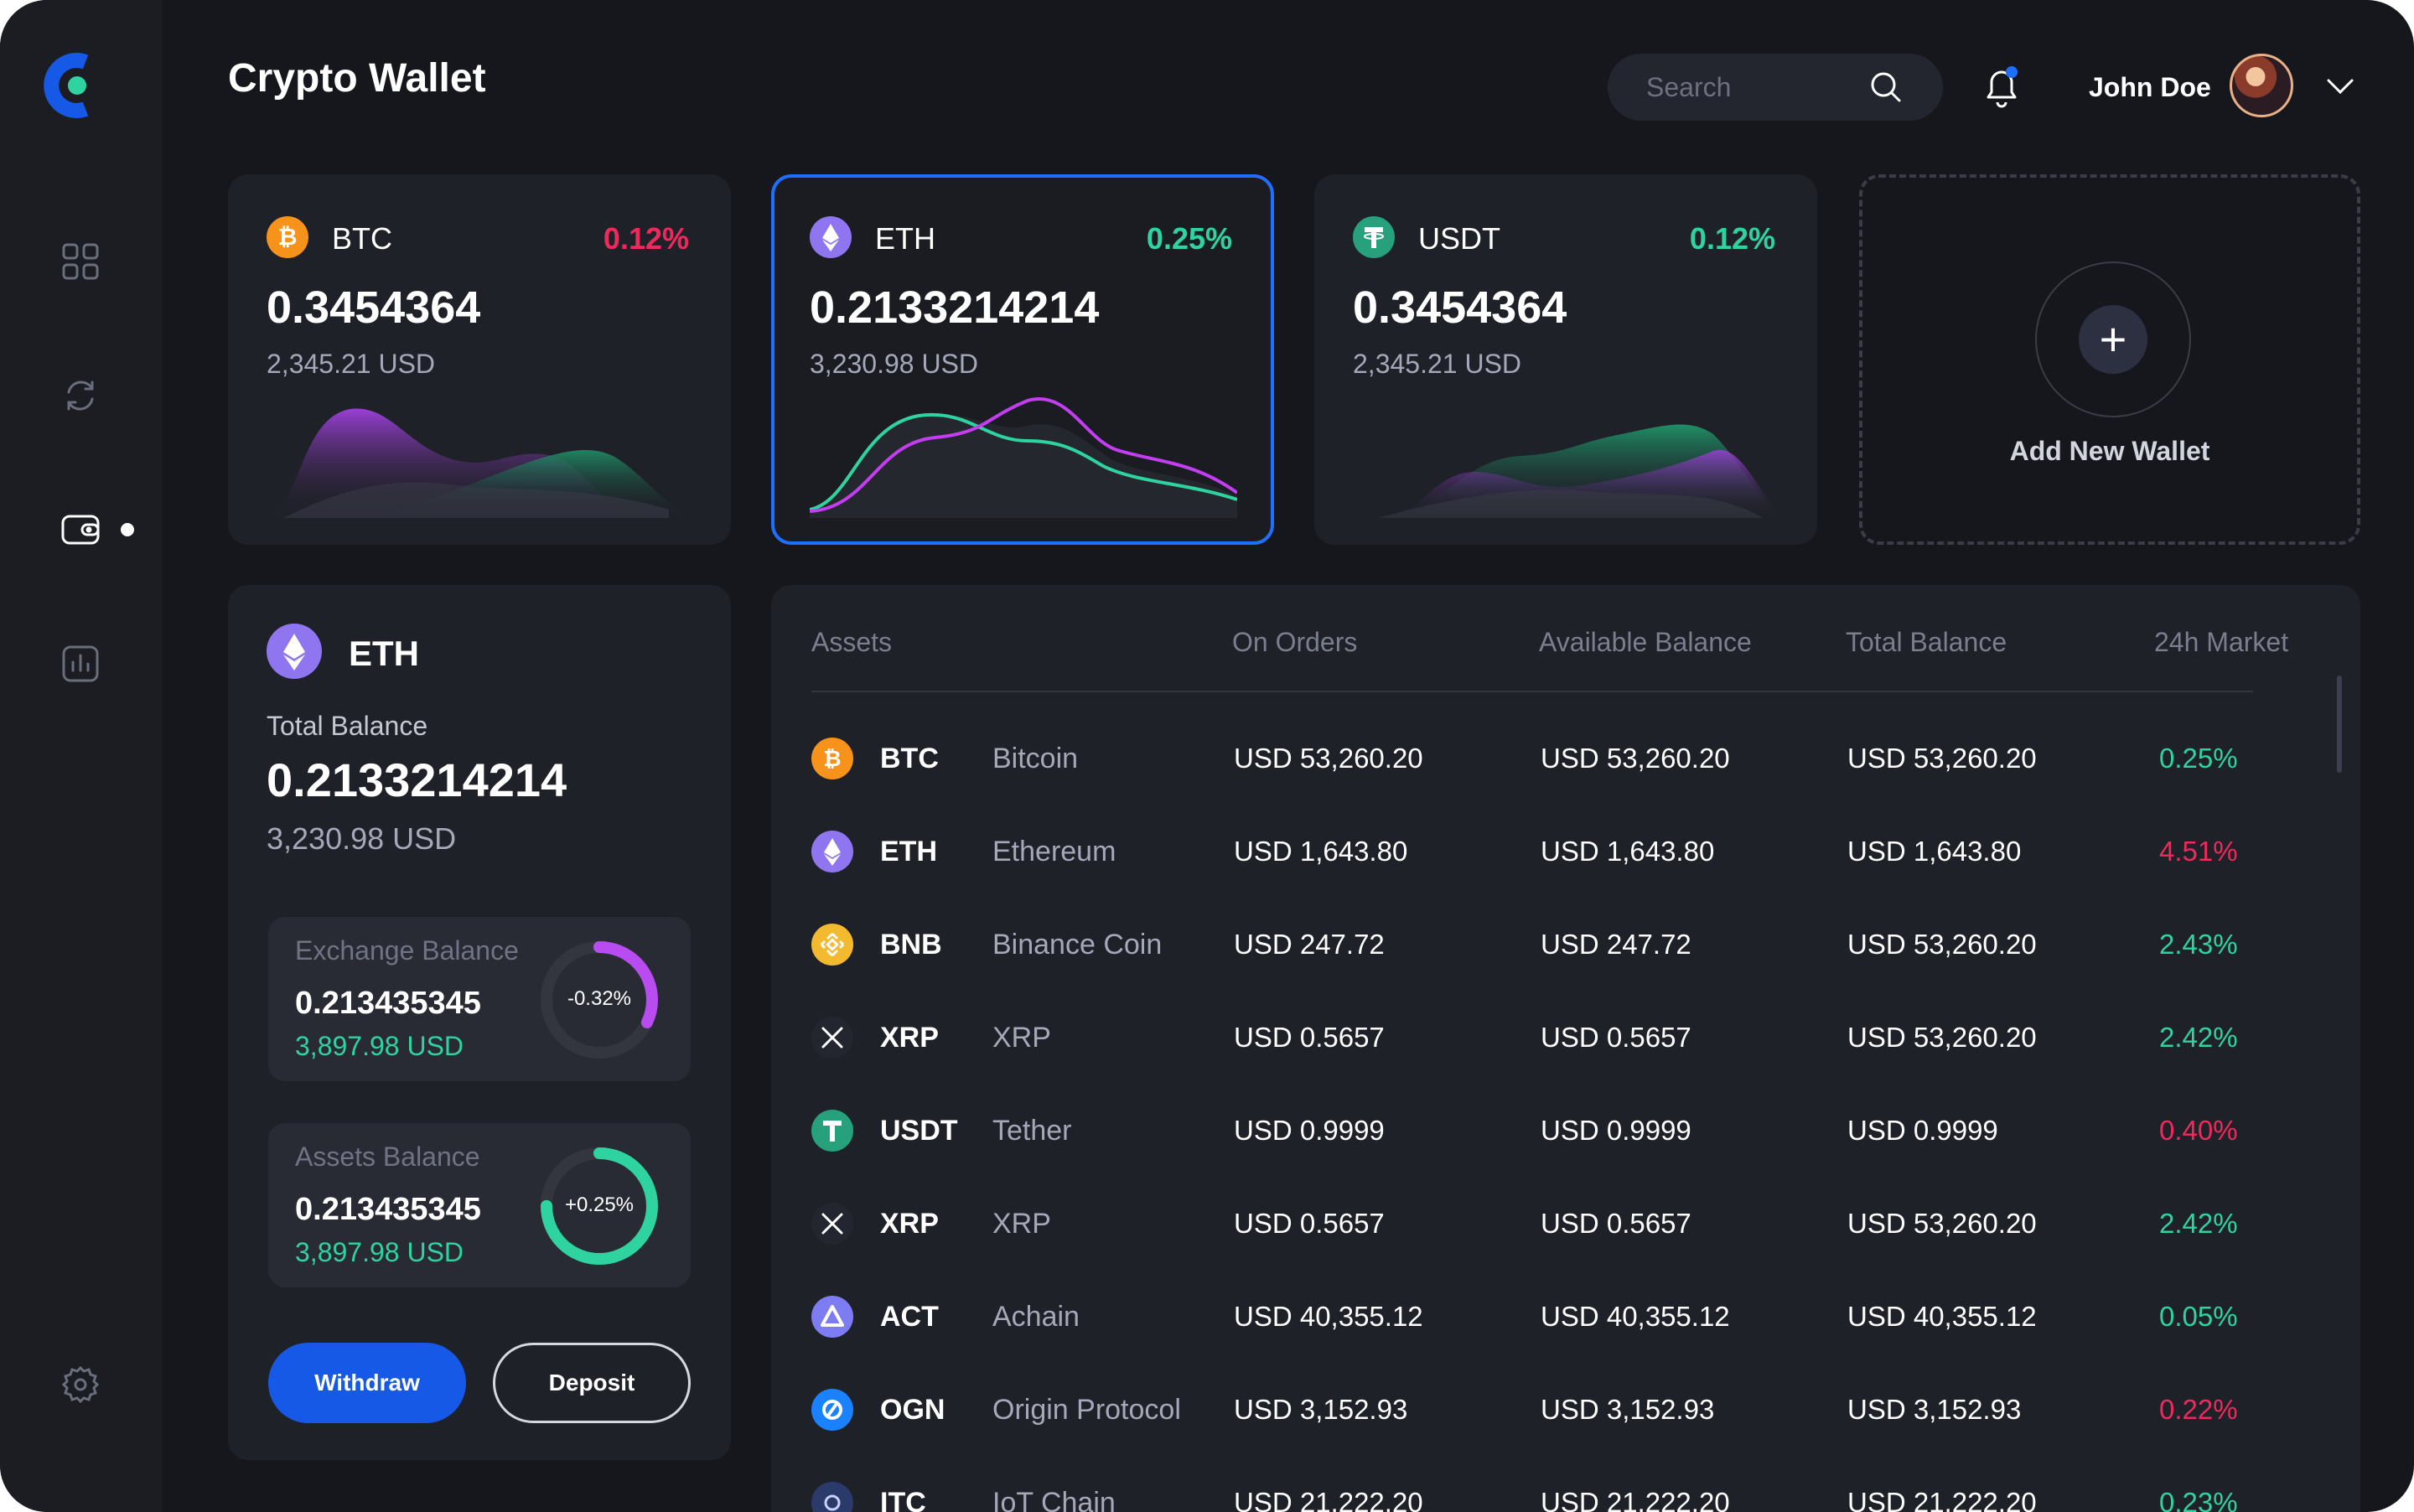  I want to click on cell-24h-market: 4.51%, so click(2199, 851).